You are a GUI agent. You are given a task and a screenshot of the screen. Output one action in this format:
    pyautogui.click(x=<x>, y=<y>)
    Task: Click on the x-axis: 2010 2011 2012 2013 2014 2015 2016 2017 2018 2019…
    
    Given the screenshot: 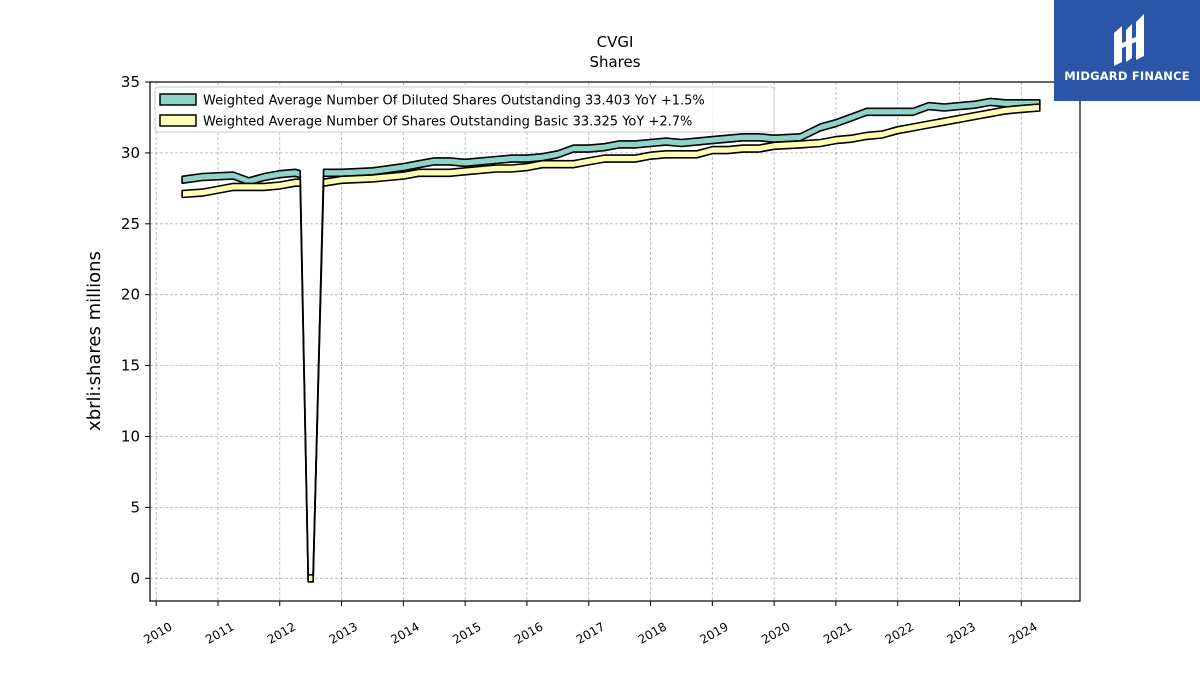 What is the action you would take?
    pyautogui.click(x=590, y=624)
    